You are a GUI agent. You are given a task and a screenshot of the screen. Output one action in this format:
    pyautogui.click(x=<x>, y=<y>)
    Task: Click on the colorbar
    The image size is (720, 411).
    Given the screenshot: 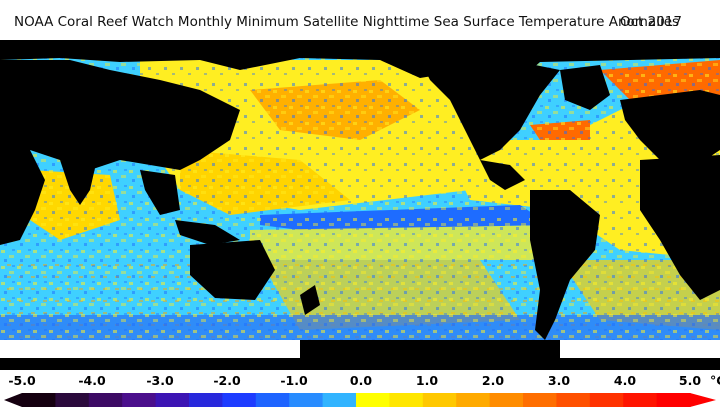 What is the action you would take?
    pyautogui.click(x=360, y=400)
    